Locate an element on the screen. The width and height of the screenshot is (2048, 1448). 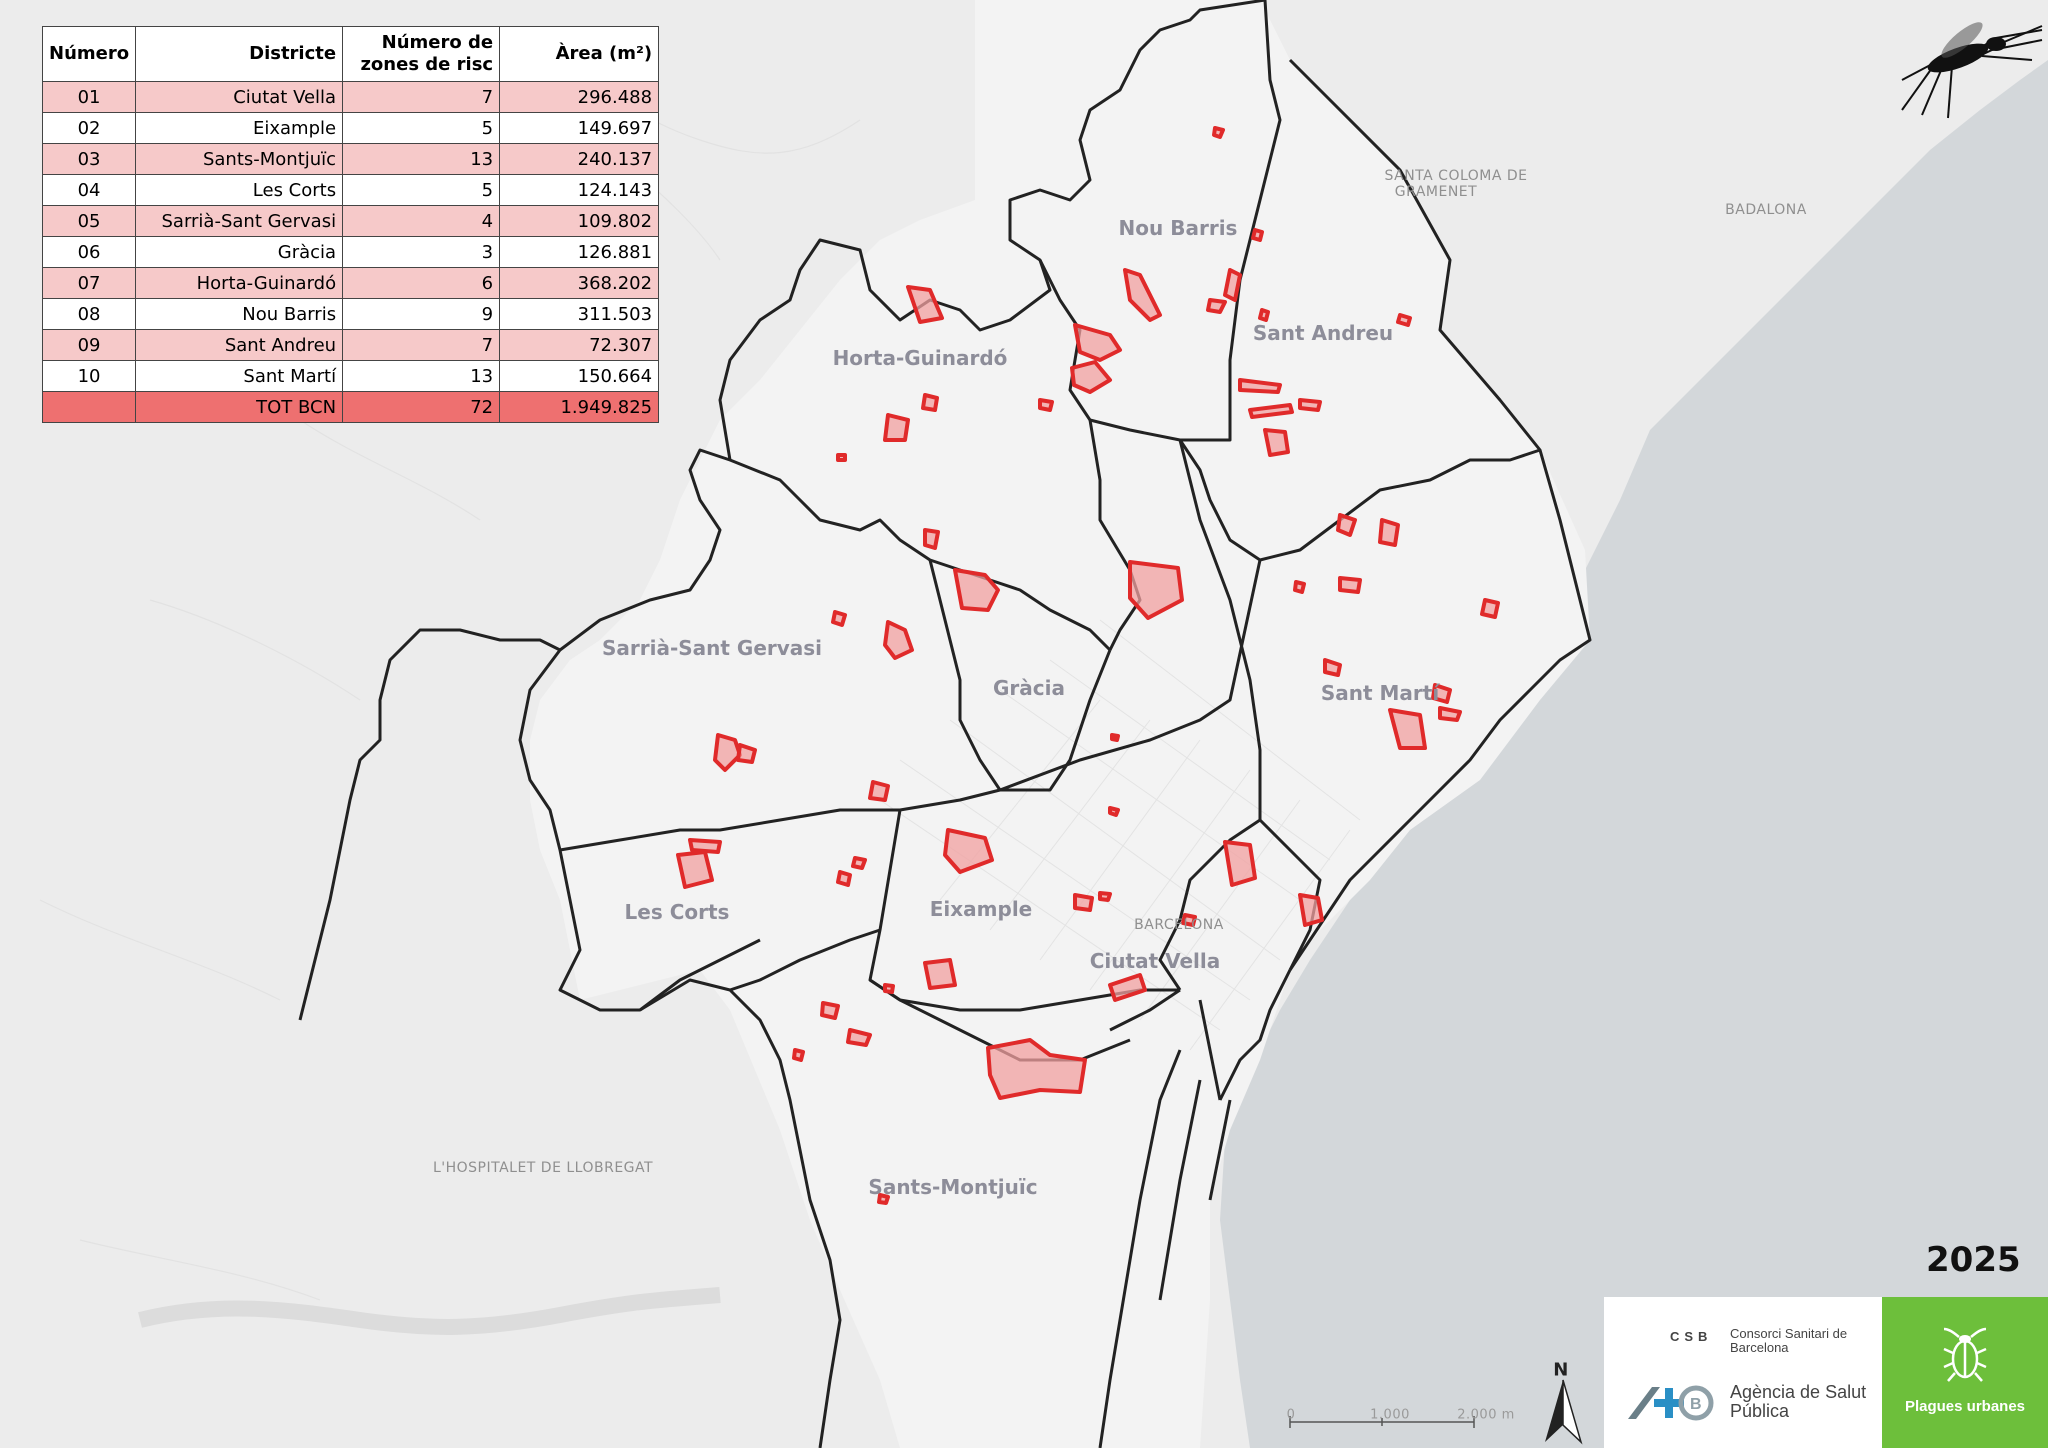
csb-abbreviation: CSB is located at coordinates (1691, 1336).